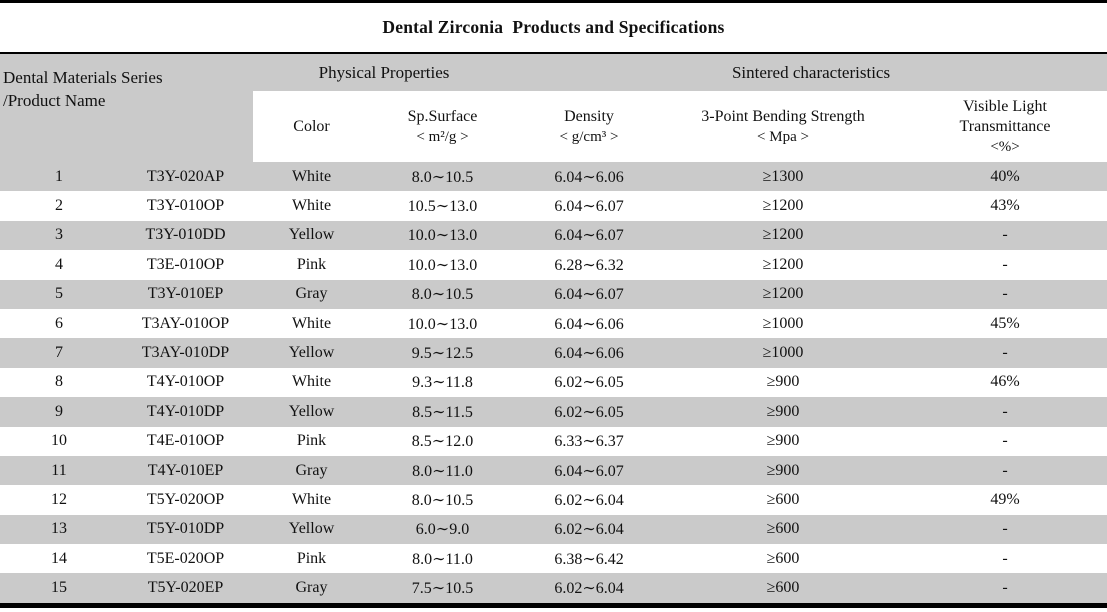 The height and width of the screenshot is (612, 1107). Describe the element at coordinates (443, 441) in the screenshot. I see `cell-sp-surface: 8.5∼12.0` at that location.